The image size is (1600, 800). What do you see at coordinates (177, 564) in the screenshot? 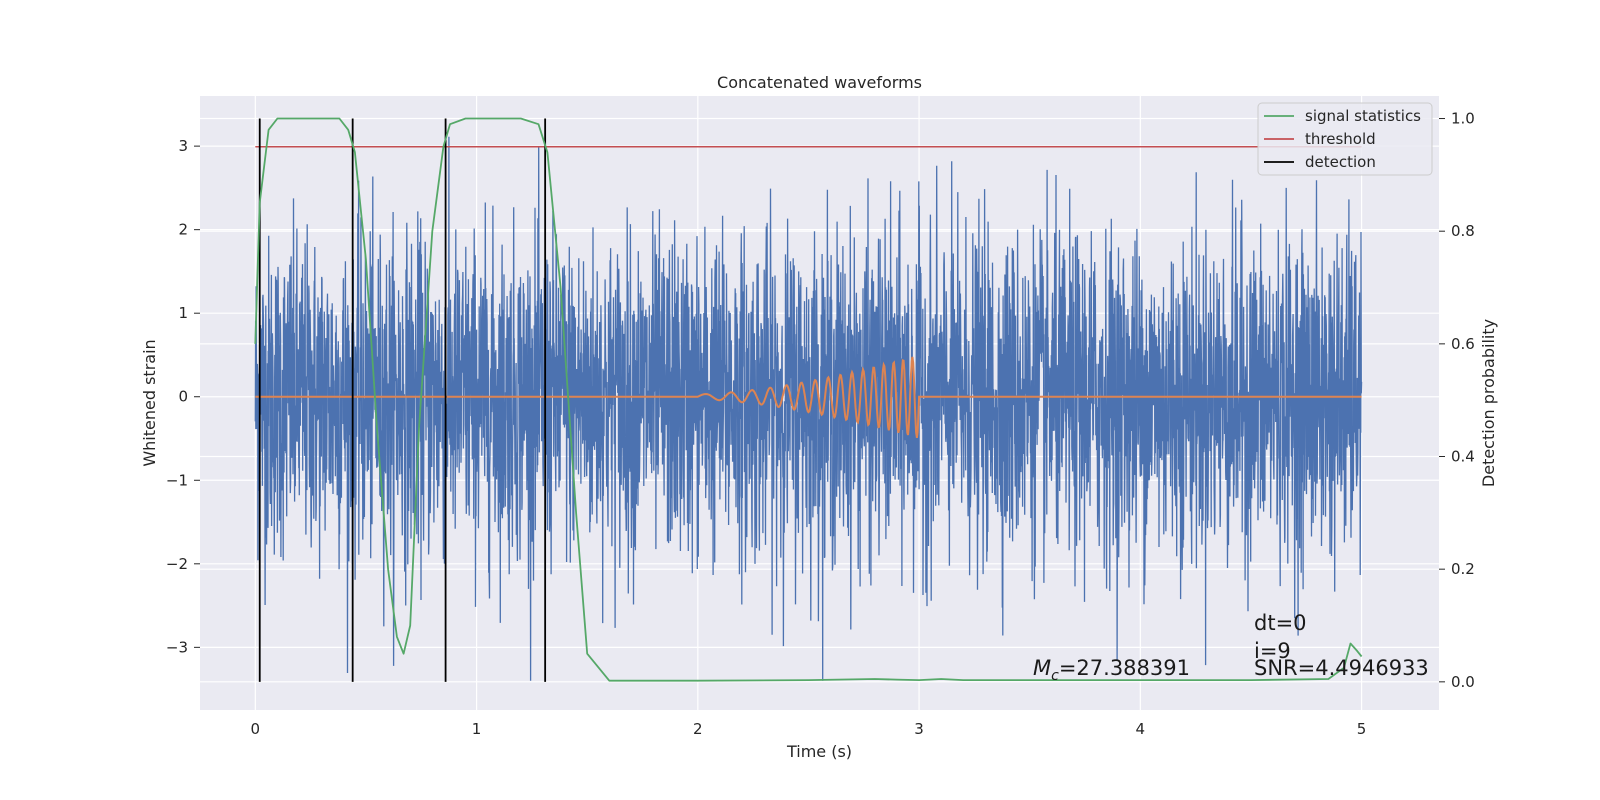
I see `y-tick-label: −2` at bounding box center [177, 564].